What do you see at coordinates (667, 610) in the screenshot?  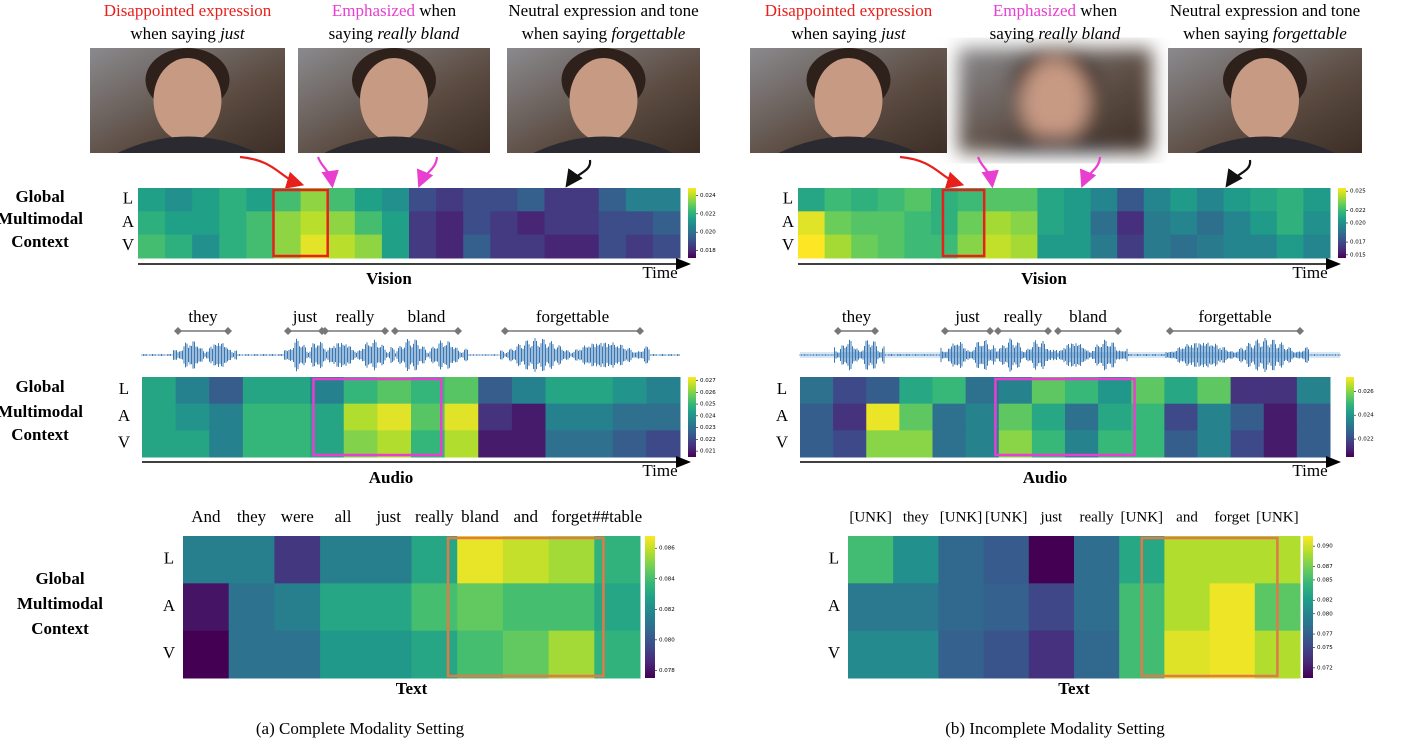 I see `colorbar-tick-label: 0.082` at bounding box center [667, 610].